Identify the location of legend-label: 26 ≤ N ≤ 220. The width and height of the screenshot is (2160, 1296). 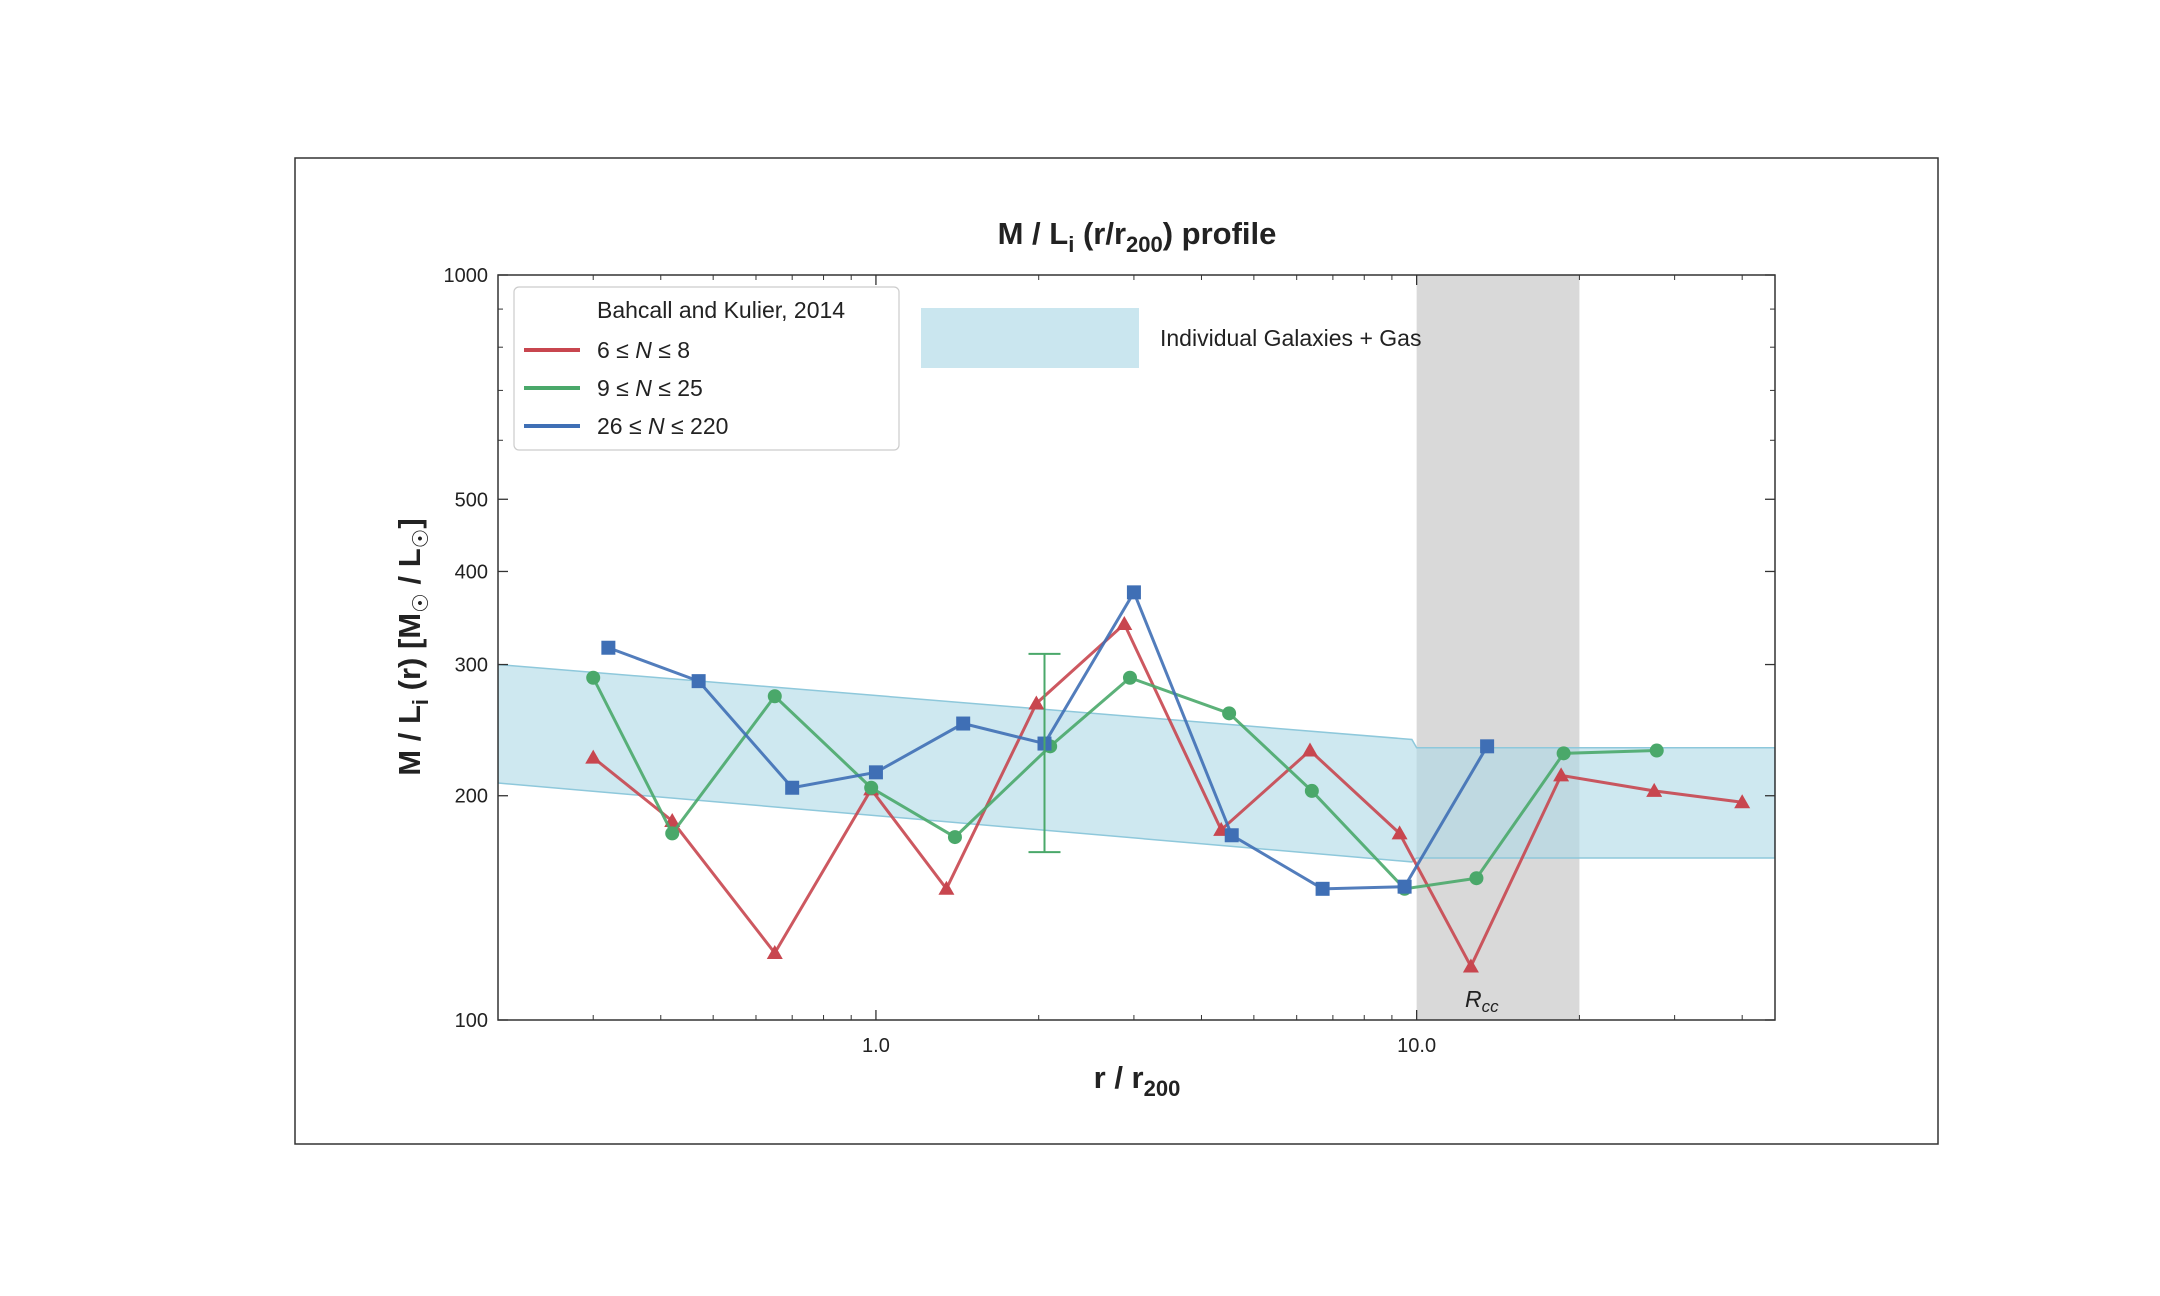
(662, 426).